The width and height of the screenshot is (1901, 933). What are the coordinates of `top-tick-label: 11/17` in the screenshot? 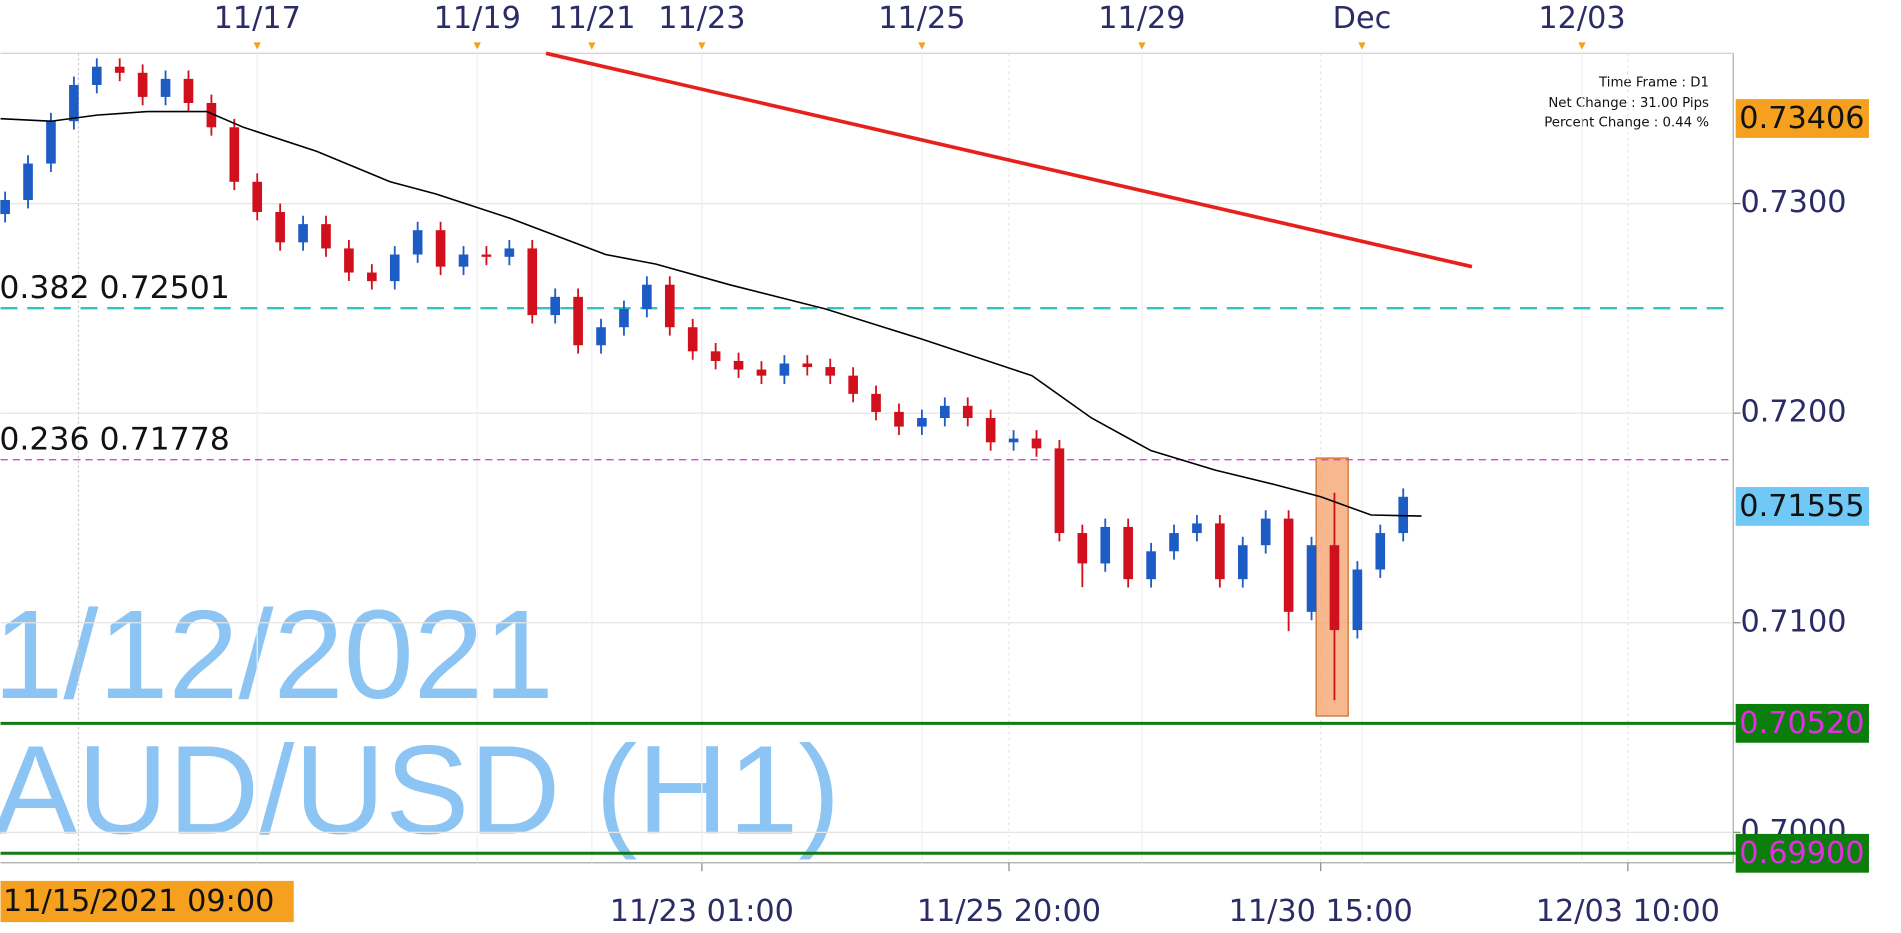 It's located at (257, 18).